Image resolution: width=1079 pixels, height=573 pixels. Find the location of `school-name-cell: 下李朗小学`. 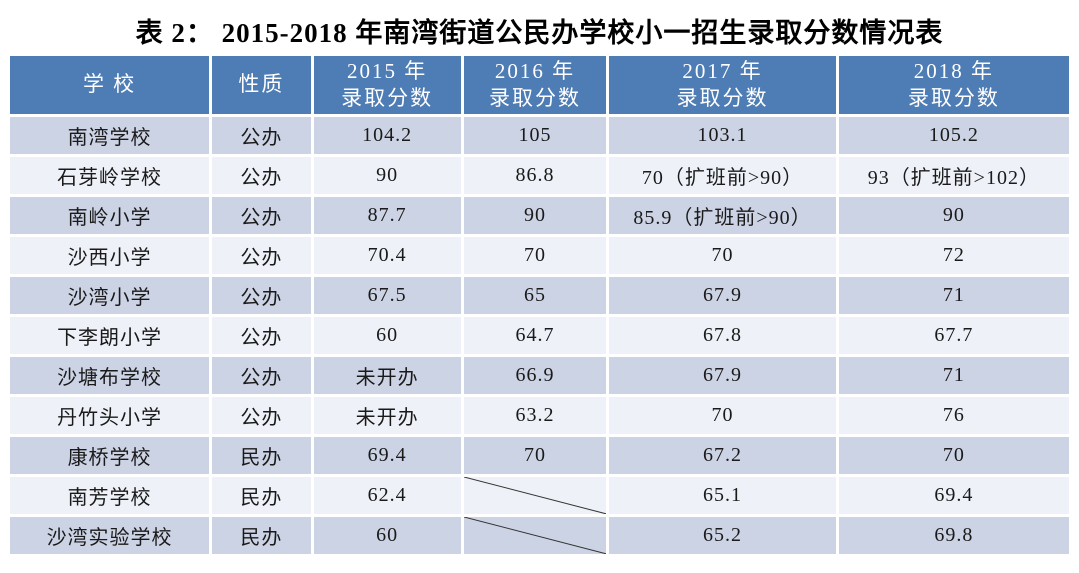

school-name-cell: 下李朗小学 is located at coordinates (110, 335).